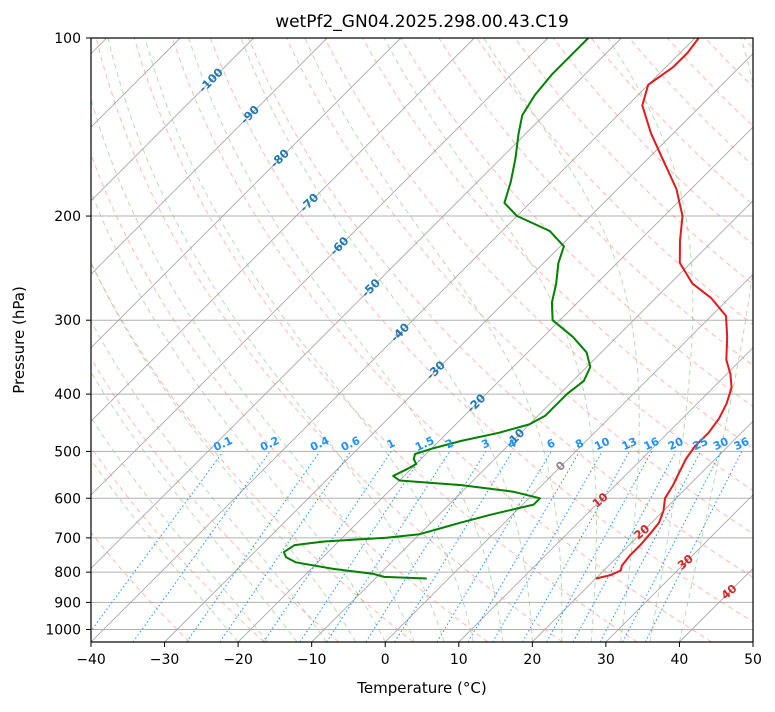  Describe the element at coordinates (400, 332) in the screenshot. I see `isotherm-label: -40` at that location.